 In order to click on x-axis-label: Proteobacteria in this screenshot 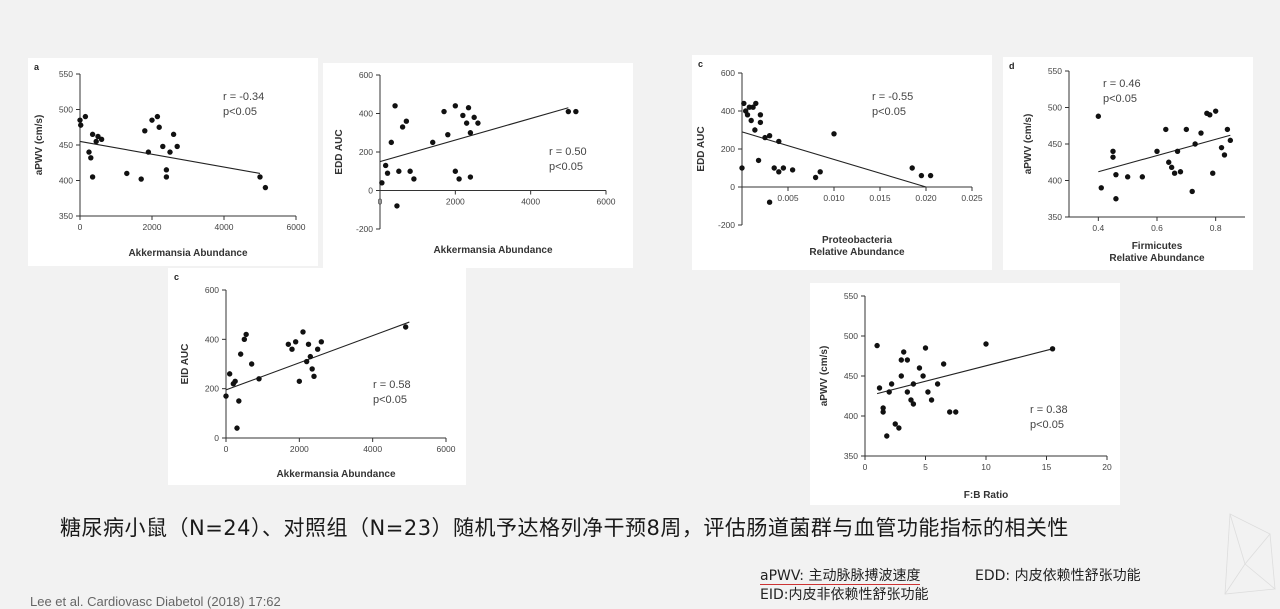, I will do `click(857, 240)`.